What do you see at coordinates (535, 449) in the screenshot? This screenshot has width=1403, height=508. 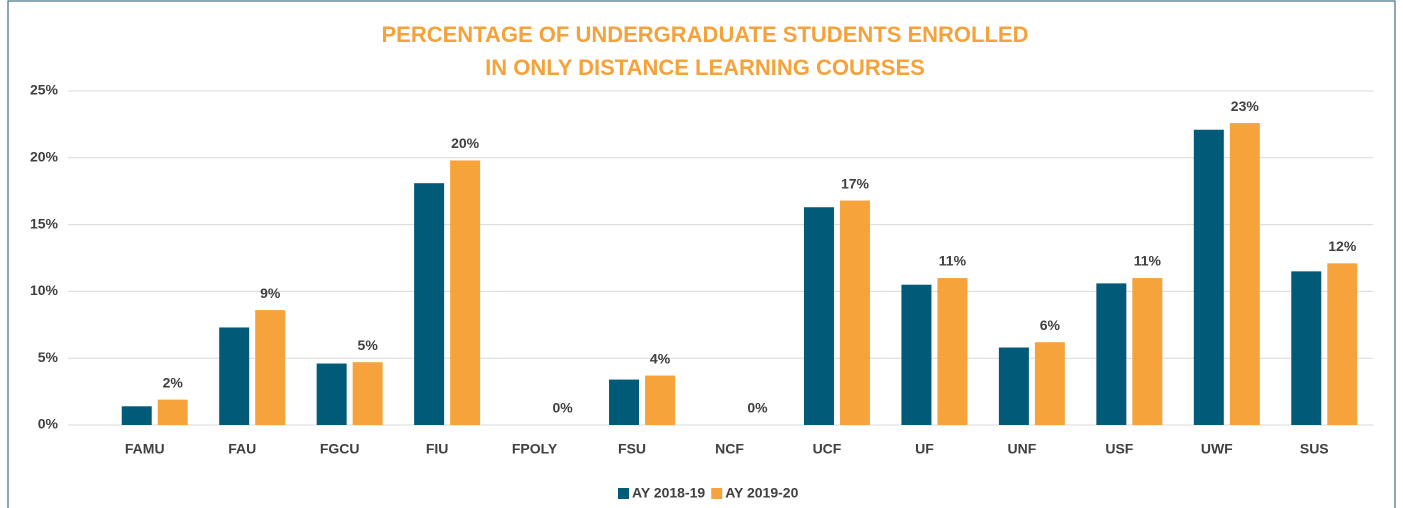 I see `x-tick-label: FPOLY` at bounding box center [535, 449].